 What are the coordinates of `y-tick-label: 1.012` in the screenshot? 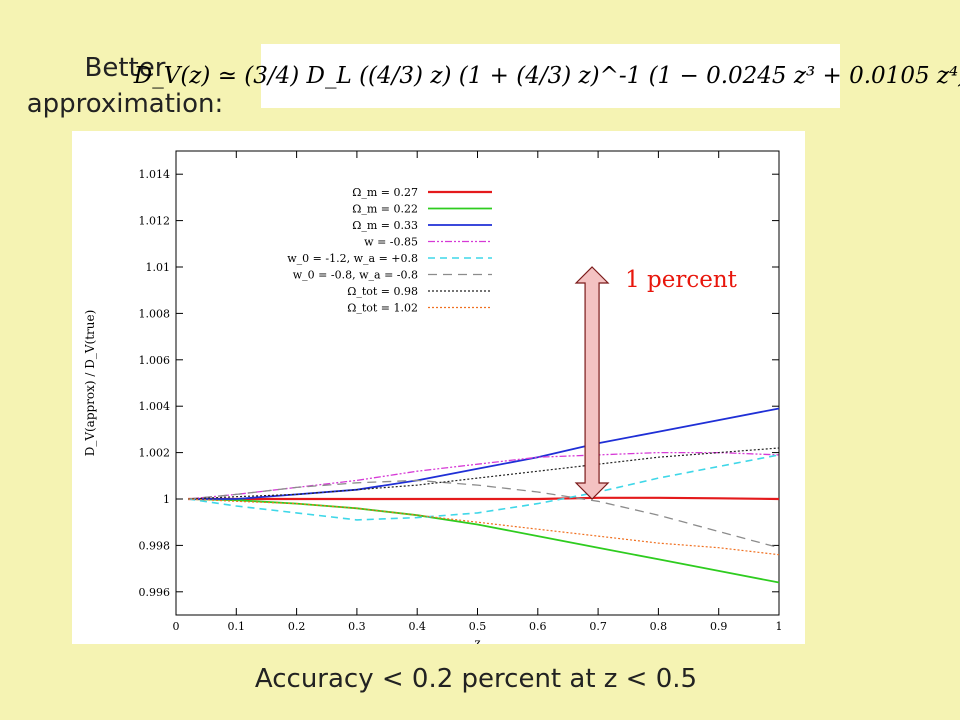 It's located at (155, 221).